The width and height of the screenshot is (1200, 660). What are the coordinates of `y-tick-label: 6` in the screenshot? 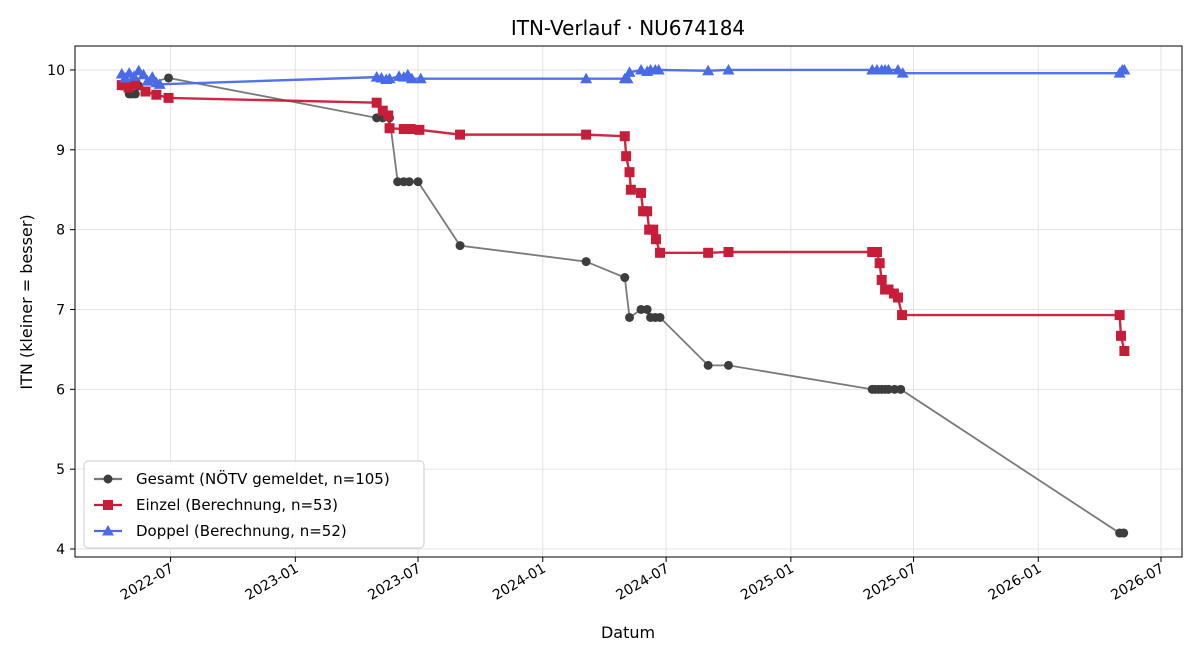 It's located at (60, 390).